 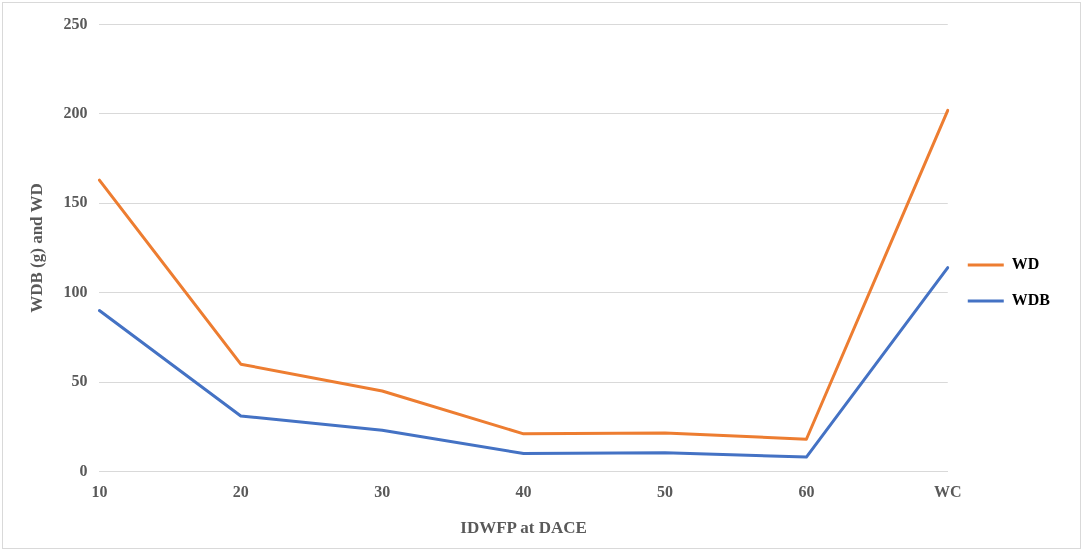 What do you see at coordinates (523, 528) in the screenshot?
I see `x-axis-title: IDWFP at DACE` at bounding box center [523, 528].